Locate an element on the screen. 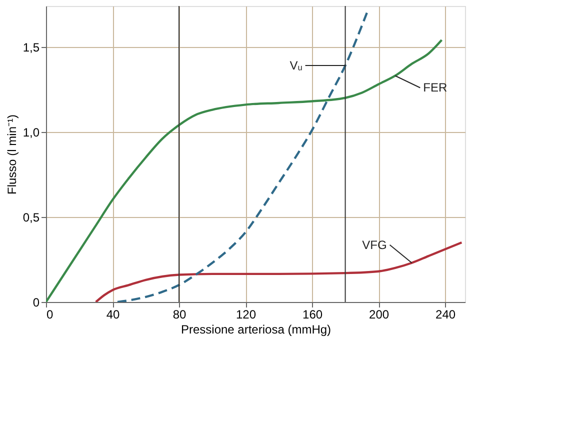 The image size is (572, 446). y-tick-label: 0,5 is located at coordinates (31, 217).